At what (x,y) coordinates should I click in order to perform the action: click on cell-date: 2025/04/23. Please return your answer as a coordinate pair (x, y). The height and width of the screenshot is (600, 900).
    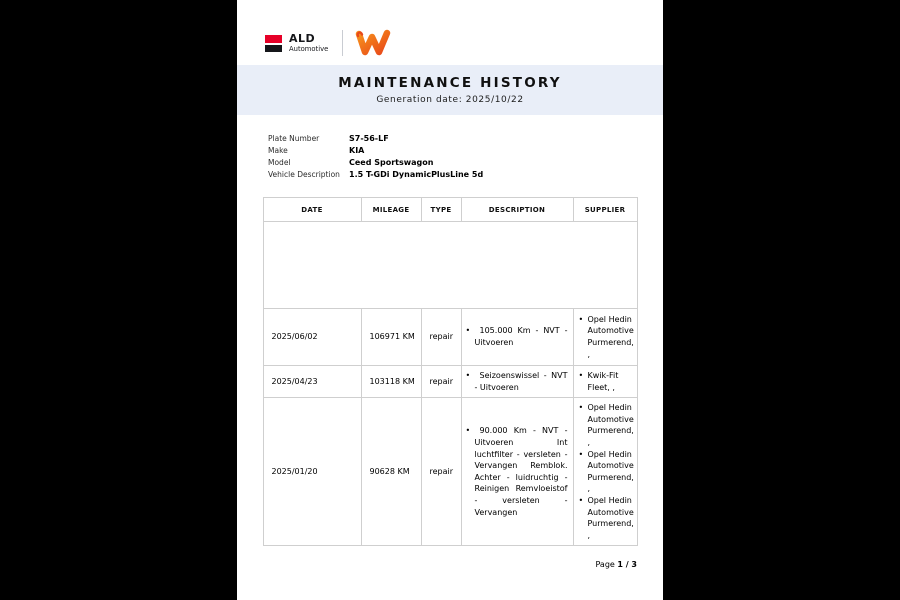
    Looking at the image, I should click on (312, 381).